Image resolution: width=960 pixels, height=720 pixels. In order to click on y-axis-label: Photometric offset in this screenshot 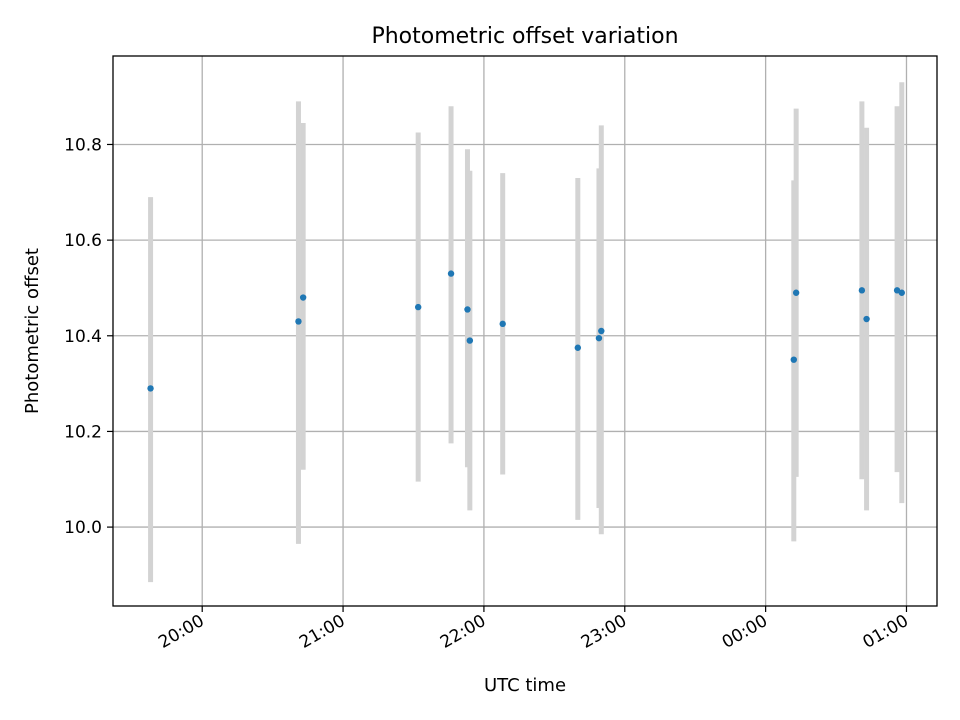, I will do `click(32, 331)`.